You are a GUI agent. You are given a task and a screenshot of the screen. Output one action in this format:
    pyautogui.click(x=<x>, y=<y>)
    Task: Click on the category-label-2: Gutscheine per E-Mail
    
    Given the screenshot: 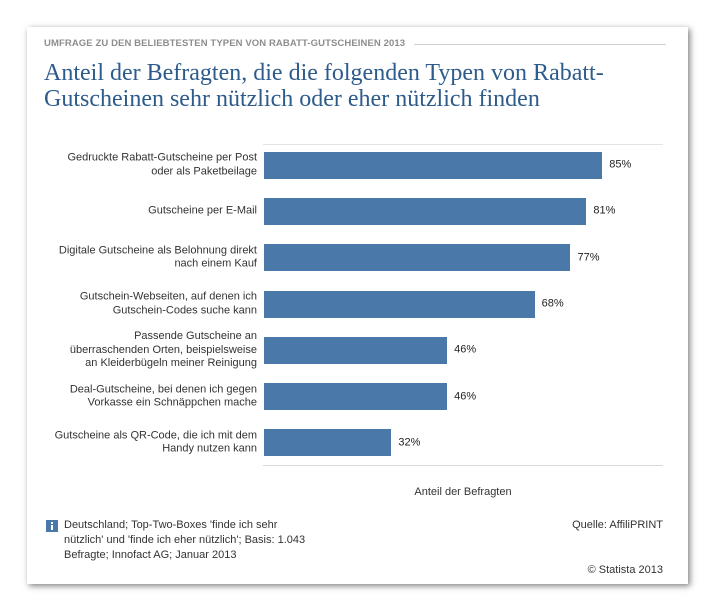 What is the action you would take?
    pyautogui.click(x=202, y=210)
    